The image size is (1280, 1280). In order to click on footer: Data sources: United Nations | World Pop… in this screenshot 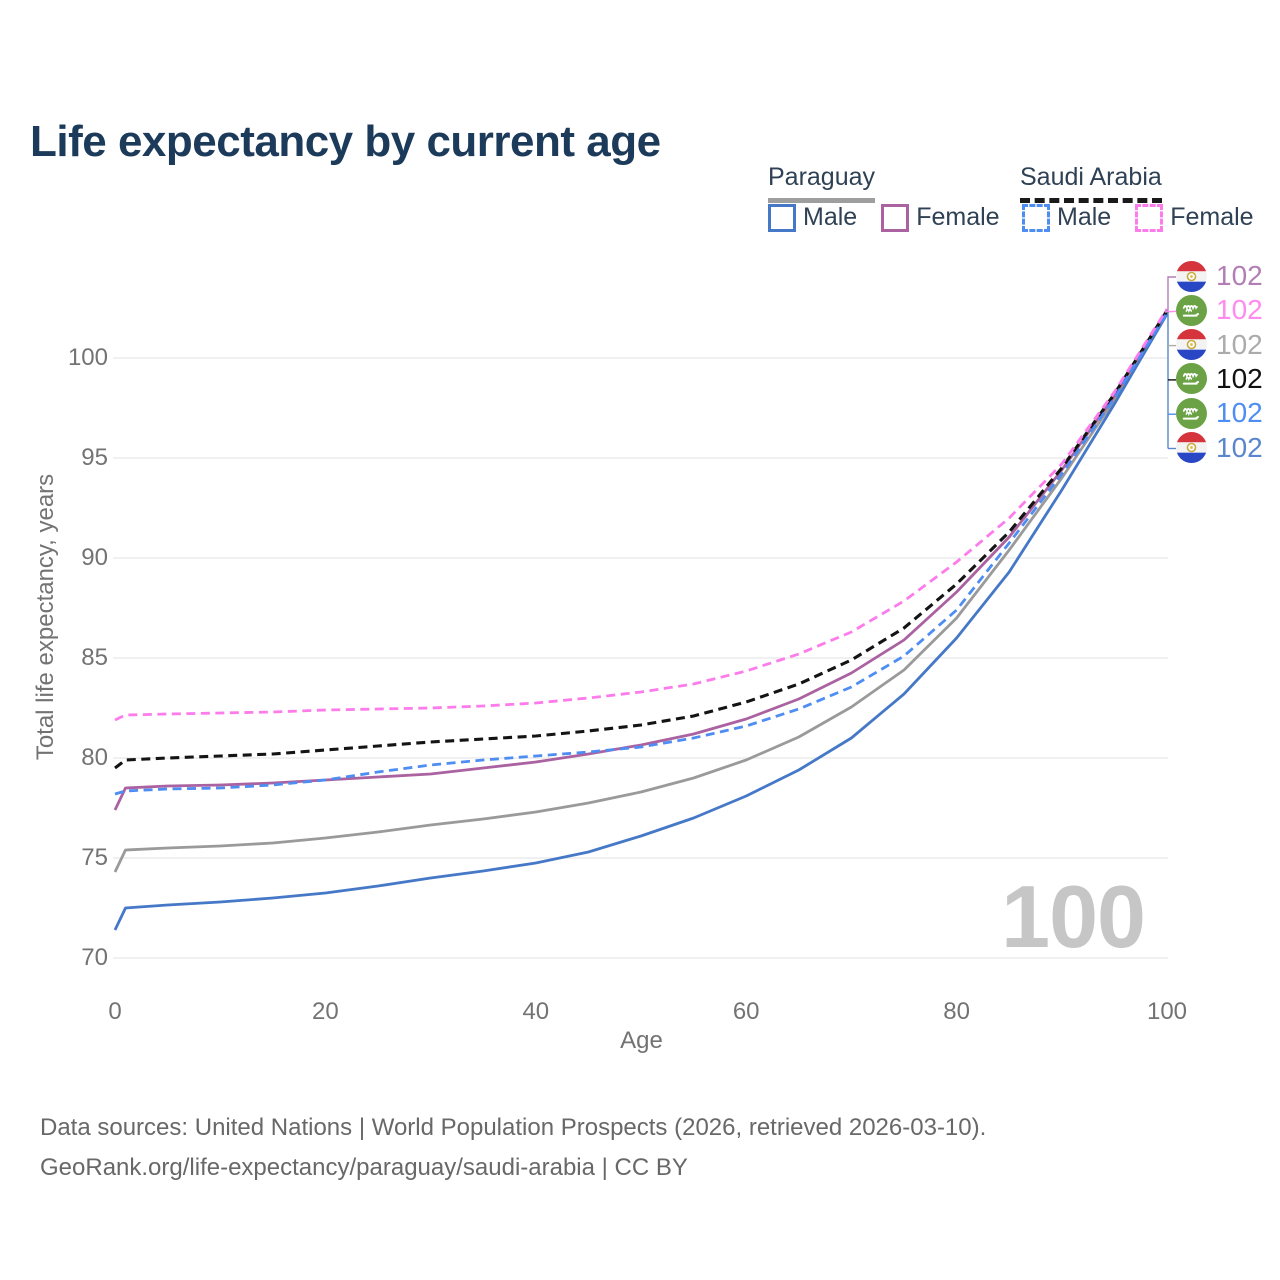, I will do `click(513, 1148)`.